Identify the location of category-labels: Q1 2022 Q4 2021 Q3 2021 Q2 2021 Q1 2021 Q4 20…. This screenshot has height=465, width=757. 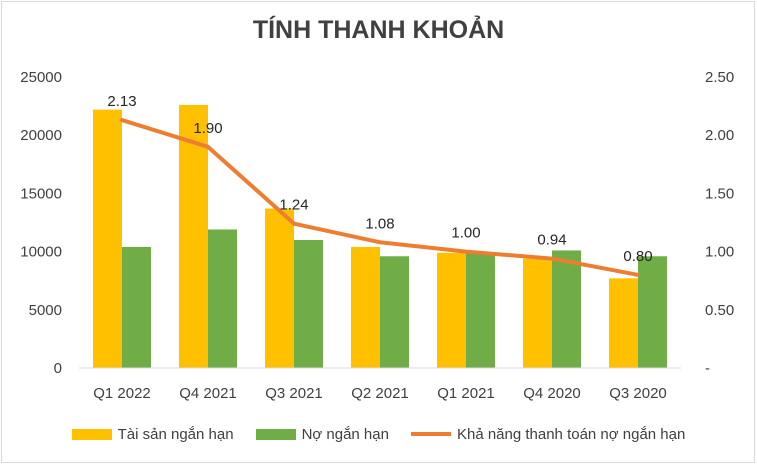
(380, 393).